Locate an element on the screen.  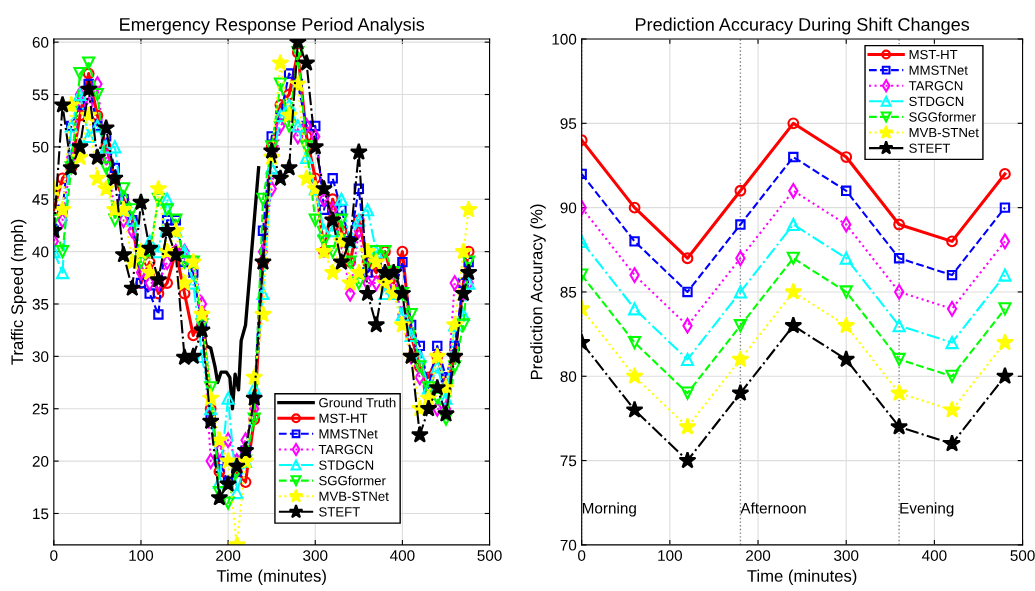
y-axis-title: Prediction Accuracy (%) is located at coordinates (538, 292).